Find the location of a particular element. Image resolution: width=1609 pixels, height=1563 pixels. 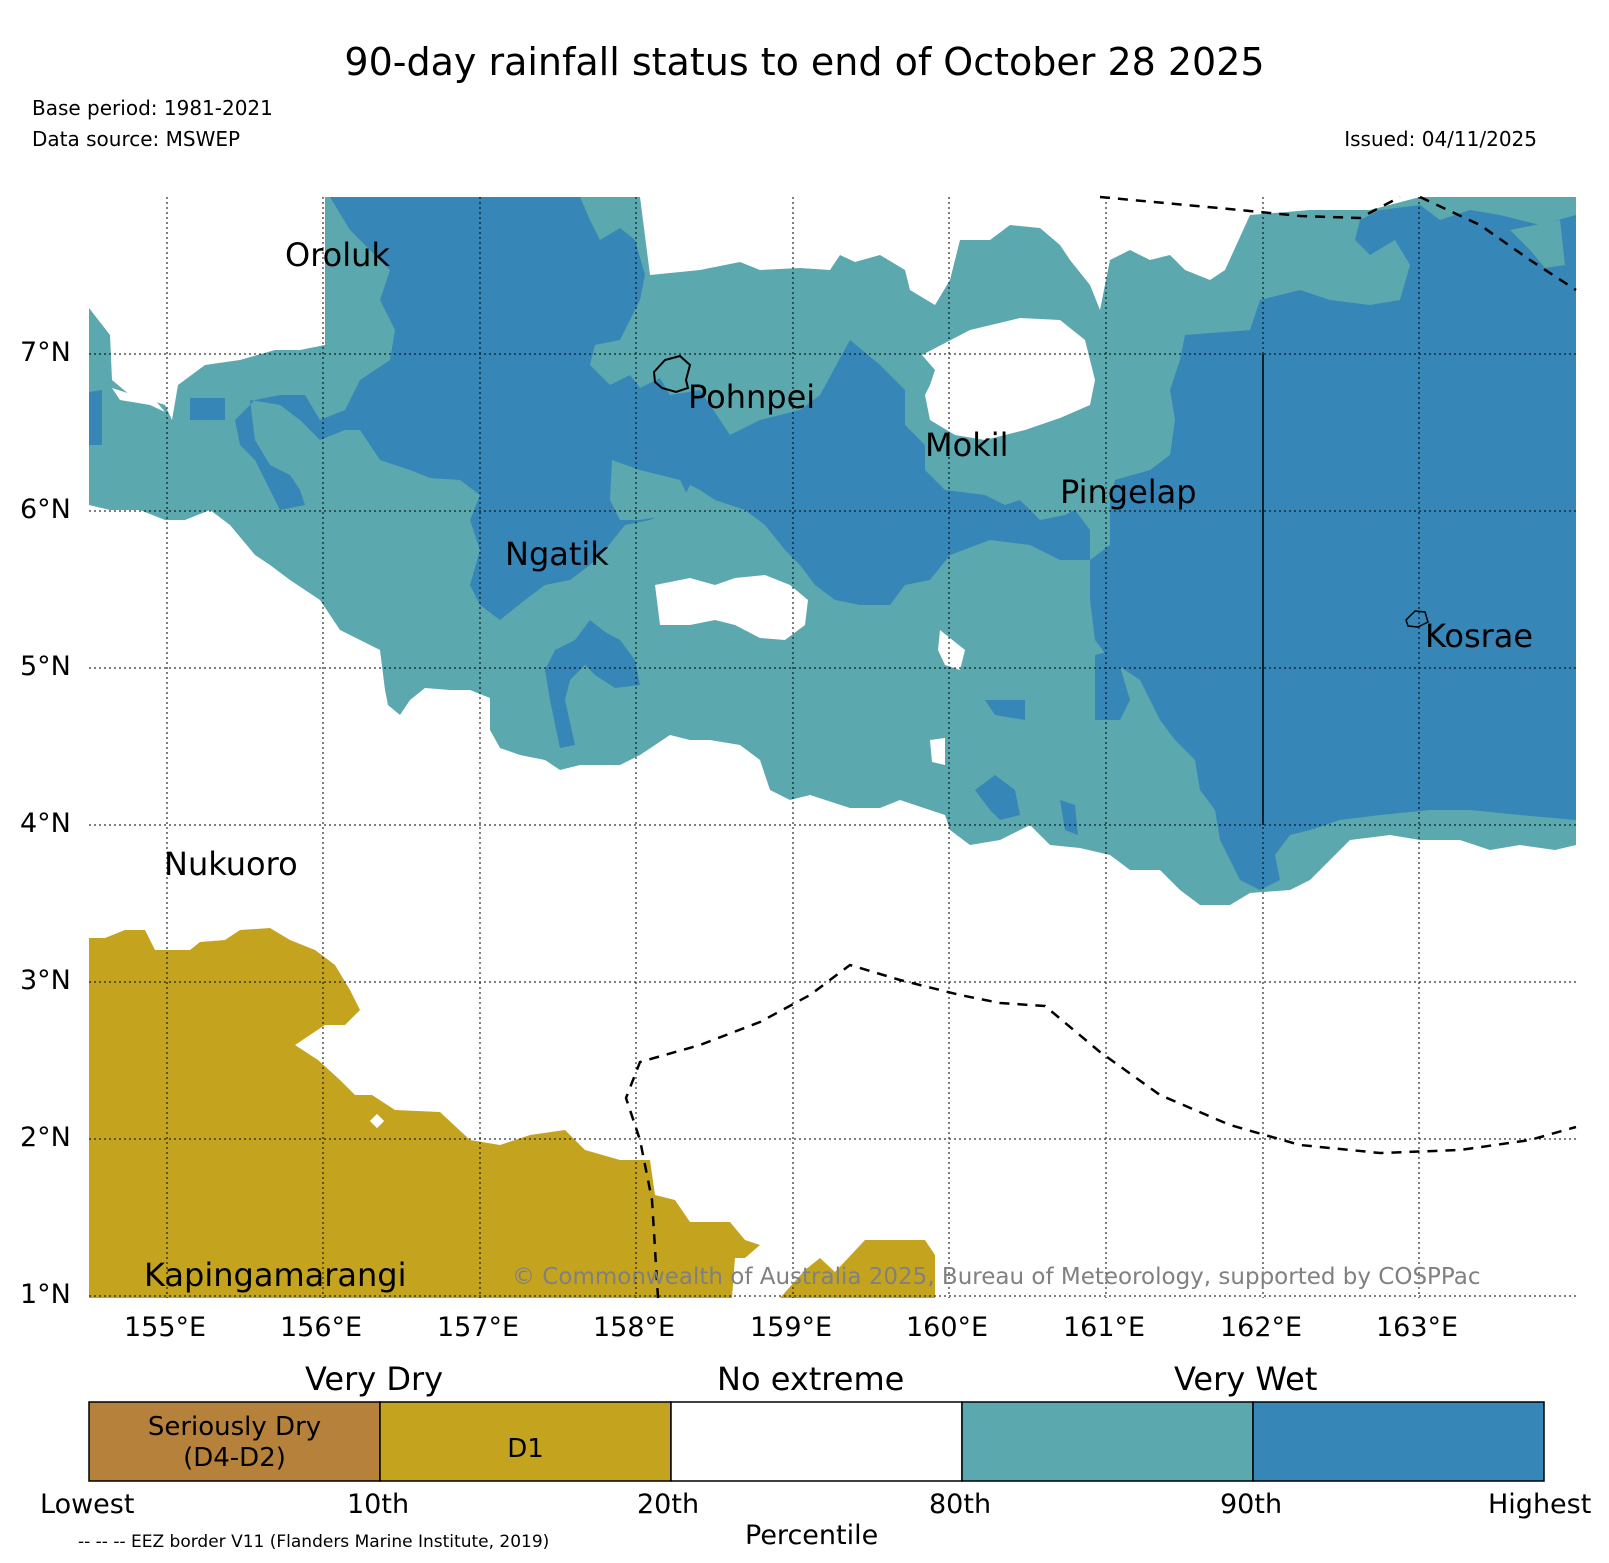

legend-heading-very-dry: Very Dry is located at coordinates (374, 1379).